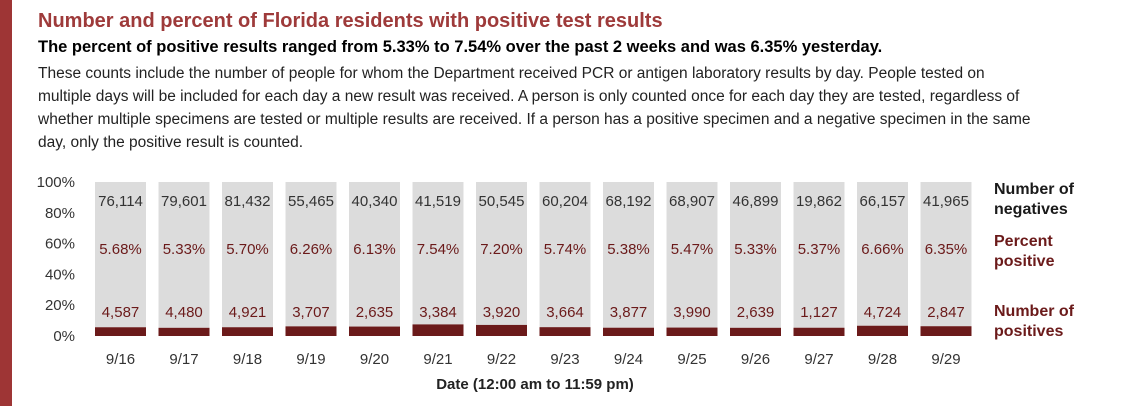 This screenshot has height=406, width=1140. What do you see at coordinates (248, 312) in the screenshot?
I see `data-label-positives: 4,921` at bounding box center [248, 312].